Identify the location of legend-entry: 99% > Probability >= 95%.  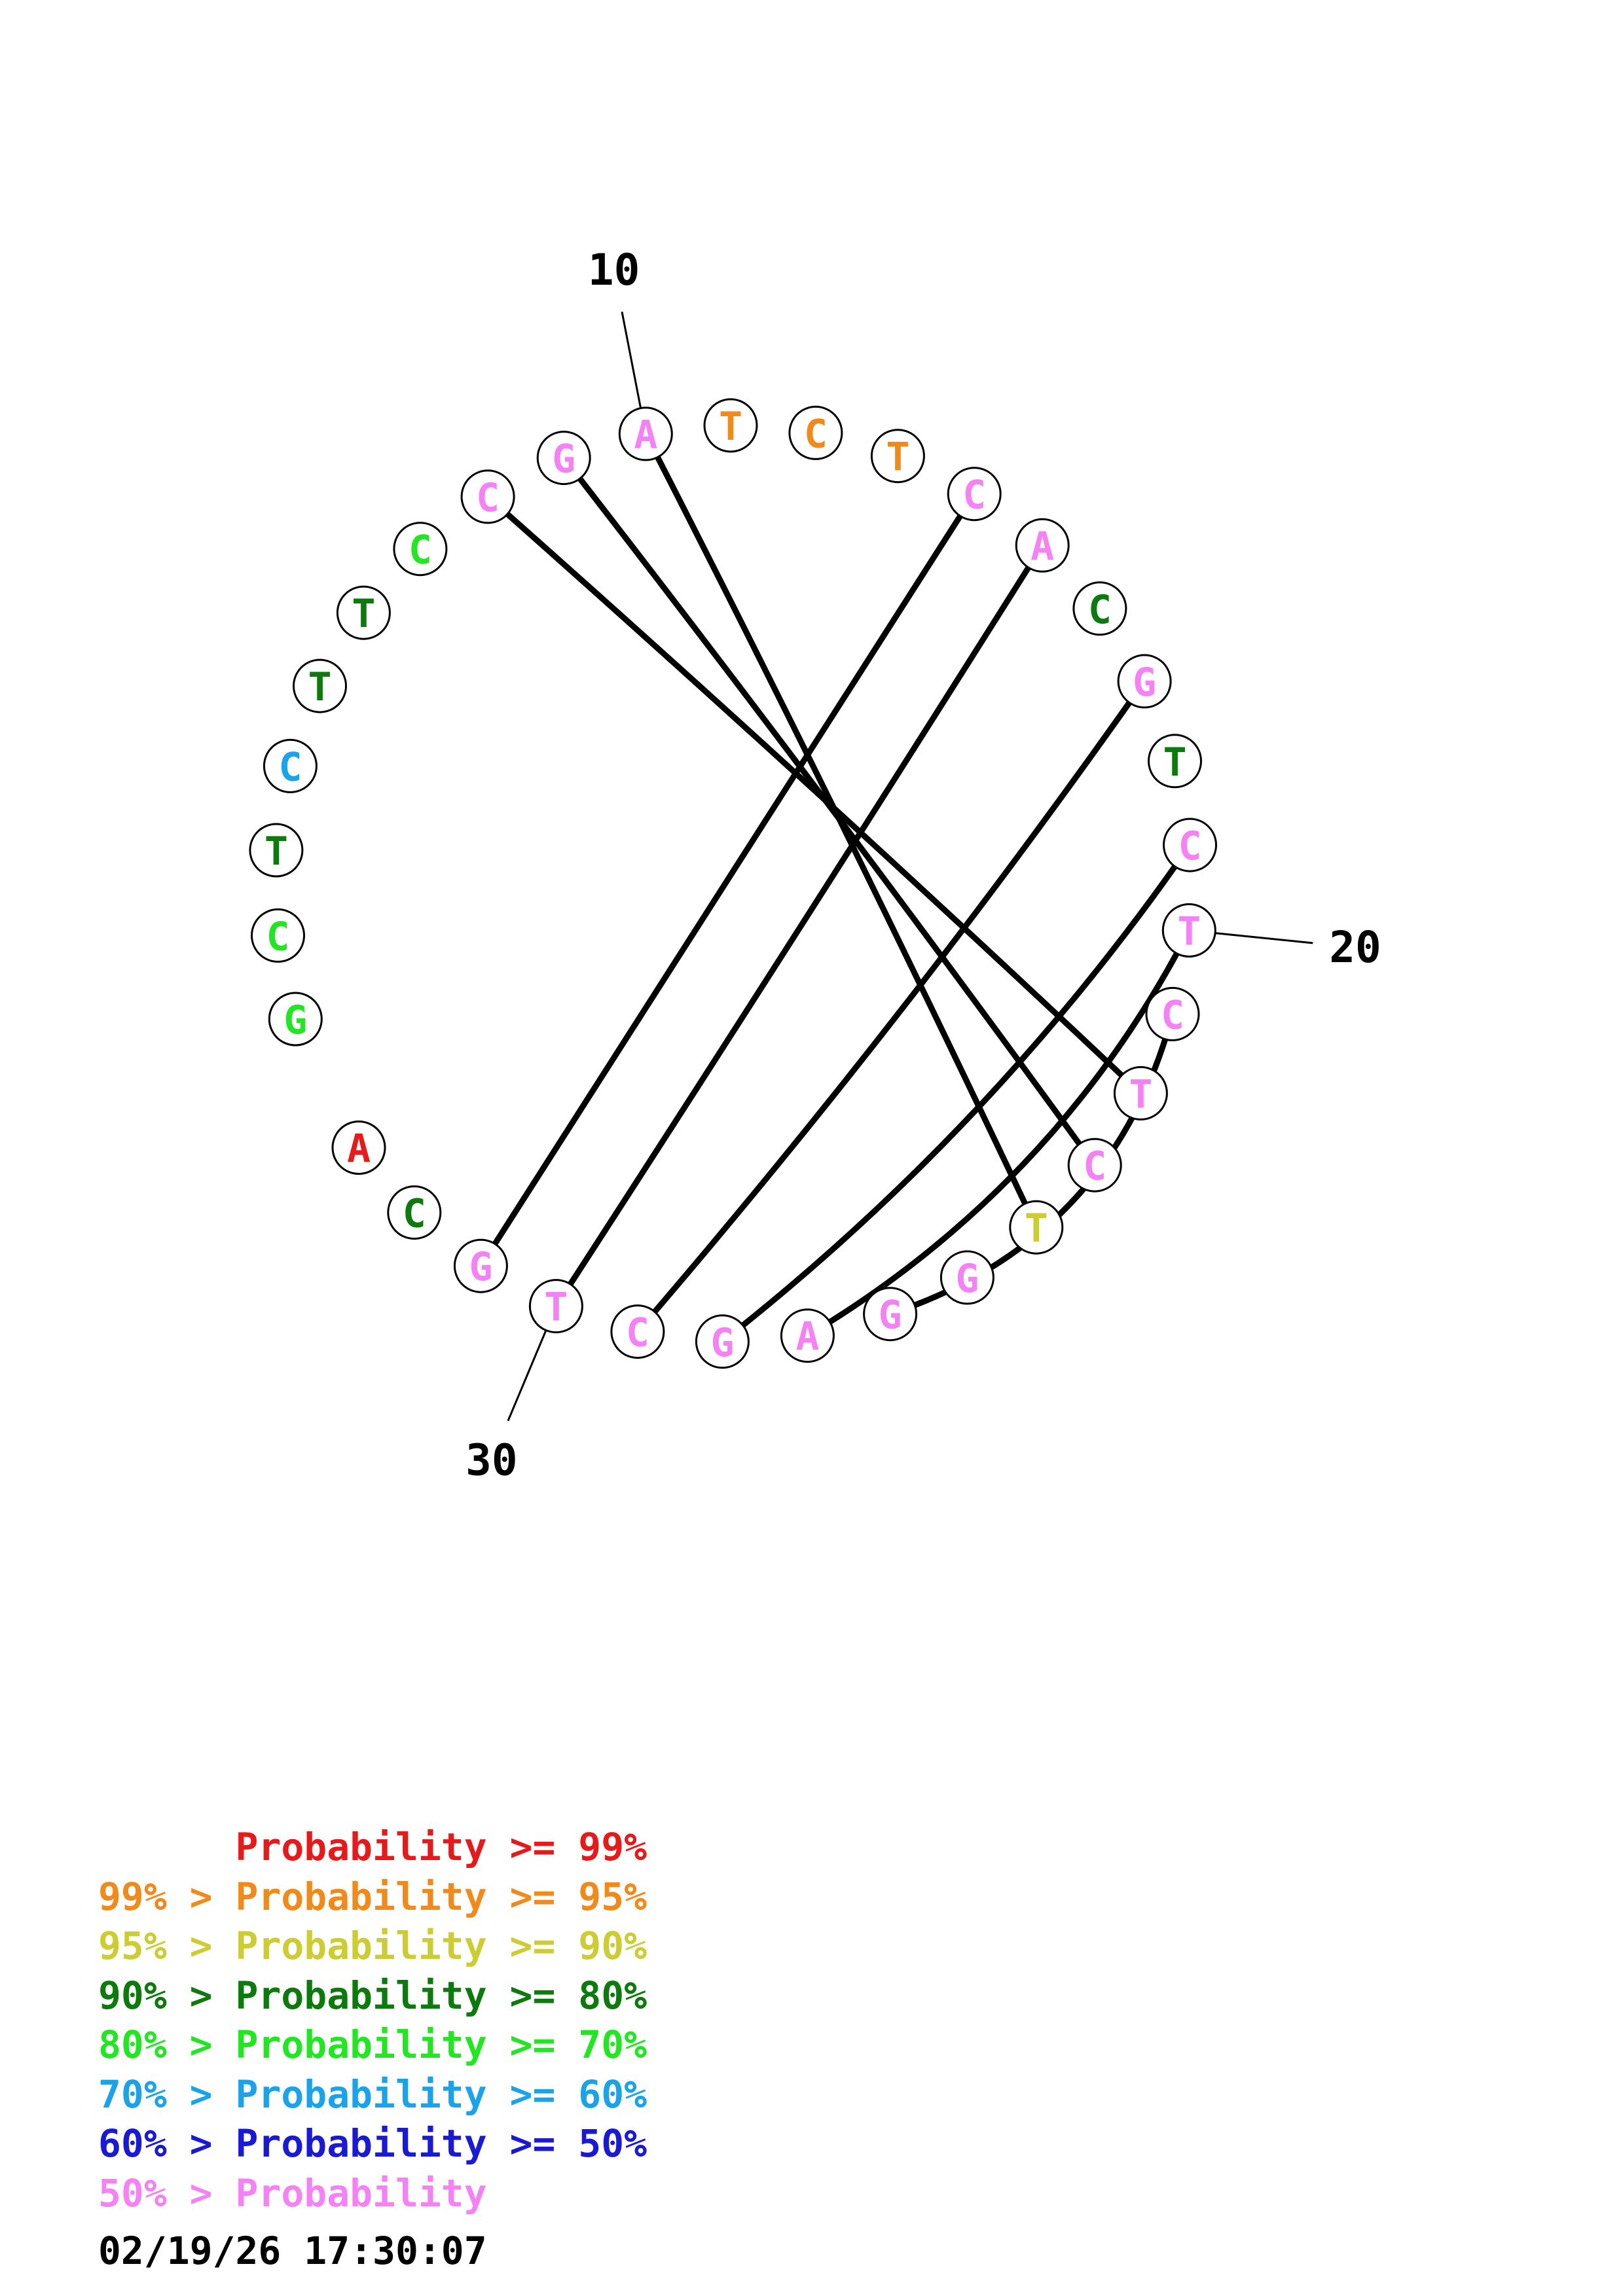
(372, 1896).